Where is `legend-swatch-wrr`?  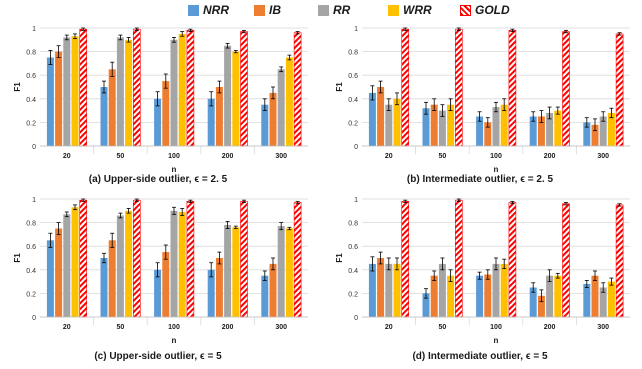
legend-swatch-wrr is located at coordinates (393, 10).